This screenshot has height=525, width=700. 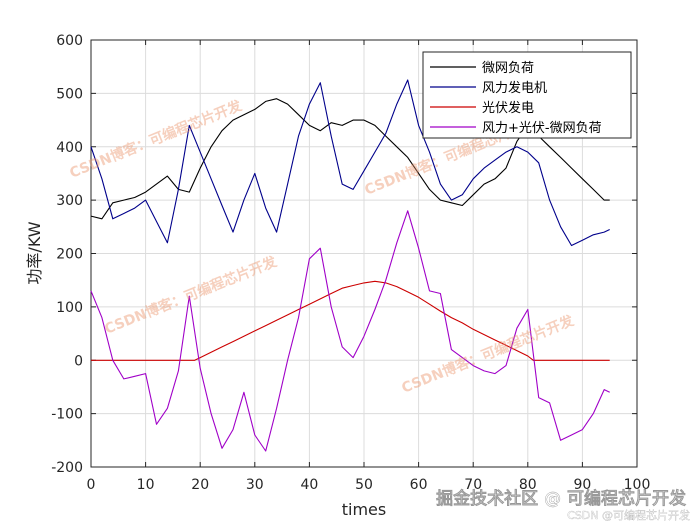 What do you see at coordinates (255, 485) in the screenshot?
I see `x-tick-label: 30` at bounding box center [255, 485].